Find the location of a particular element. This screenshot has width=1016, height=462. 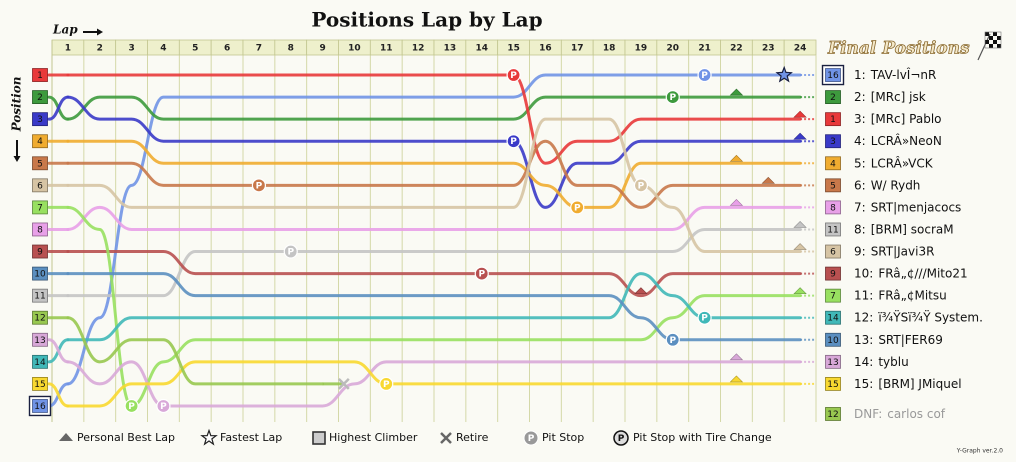

fastest-lap-marker is located at coordinates (784, 74).